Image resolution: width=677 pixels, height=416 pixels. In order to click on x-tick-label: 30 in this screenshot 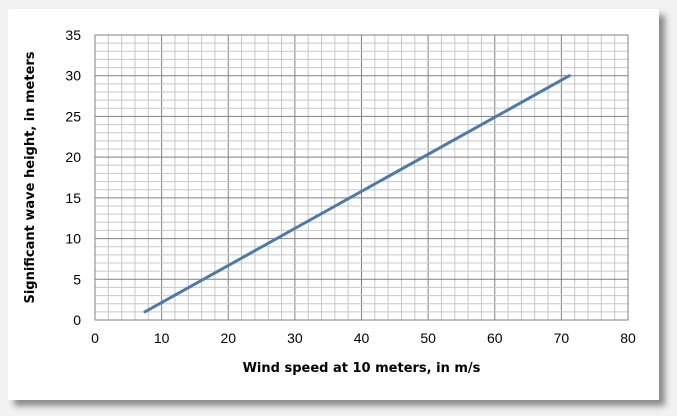, I will do `click(295, 338)`.